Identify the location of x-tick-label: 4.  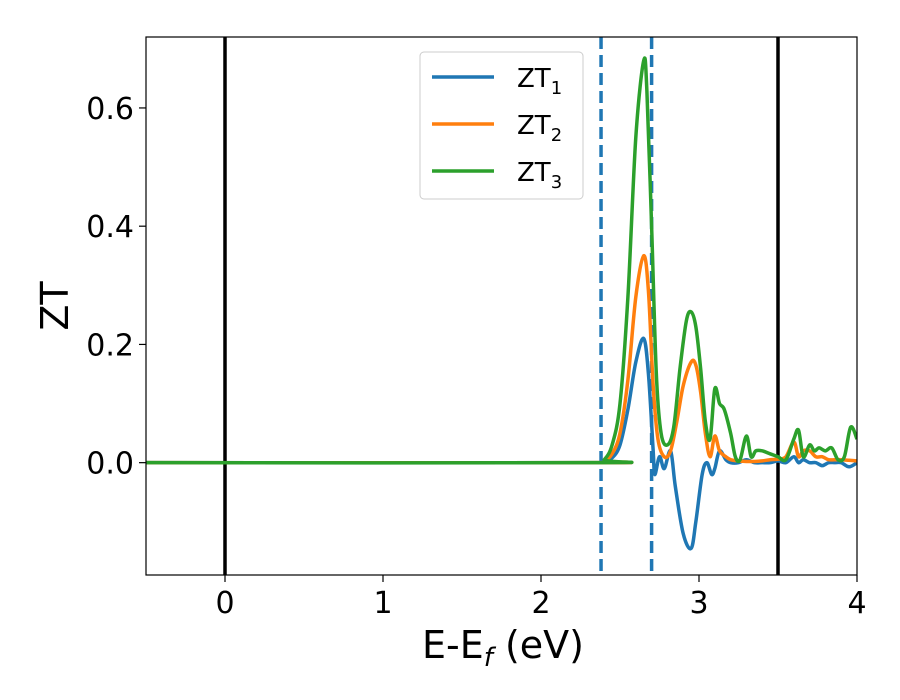
(856, 603).